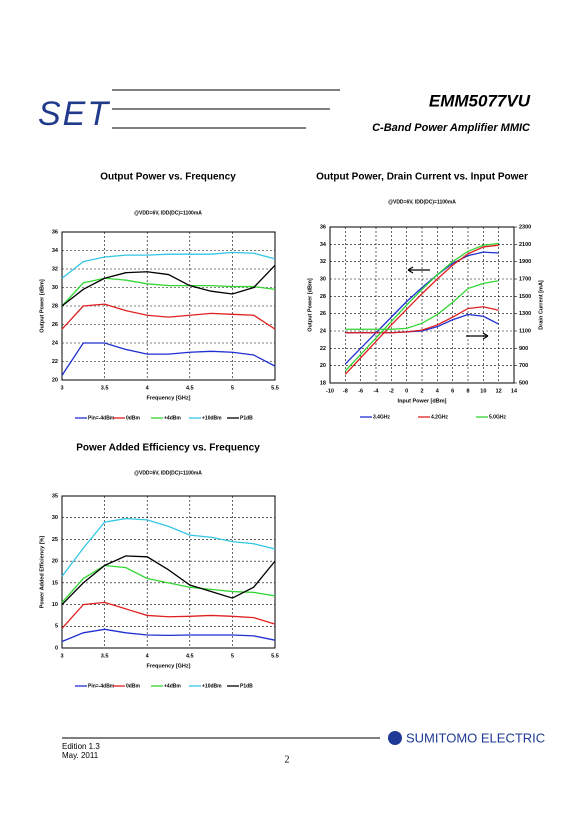 This screenshot has width=587, height=831. Describe the element at coordinates (497, 417) in the screenshot. I see `legend-label: 5.0GHz` at that location.